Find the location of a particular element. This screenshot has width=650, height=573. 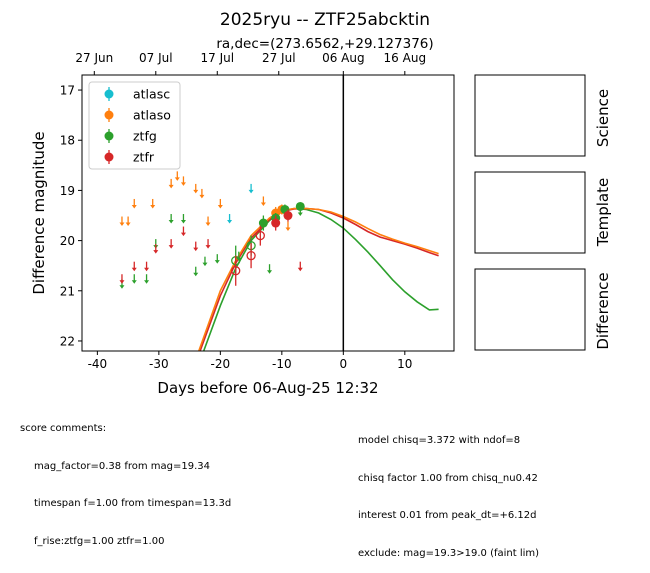

y-tick-label: 19 is located at coordinates (67, 191).